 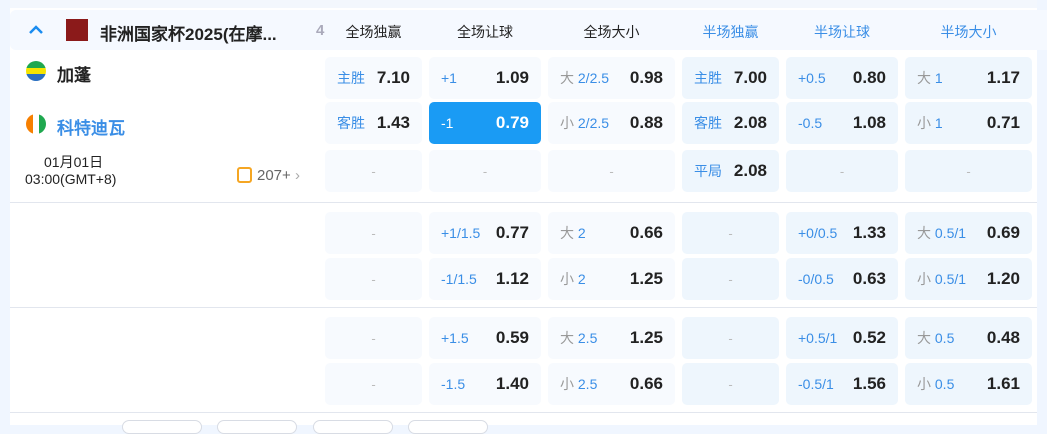 I want to click on odds-cell: +1/1.5 0.77, so click(x=485, y=233).